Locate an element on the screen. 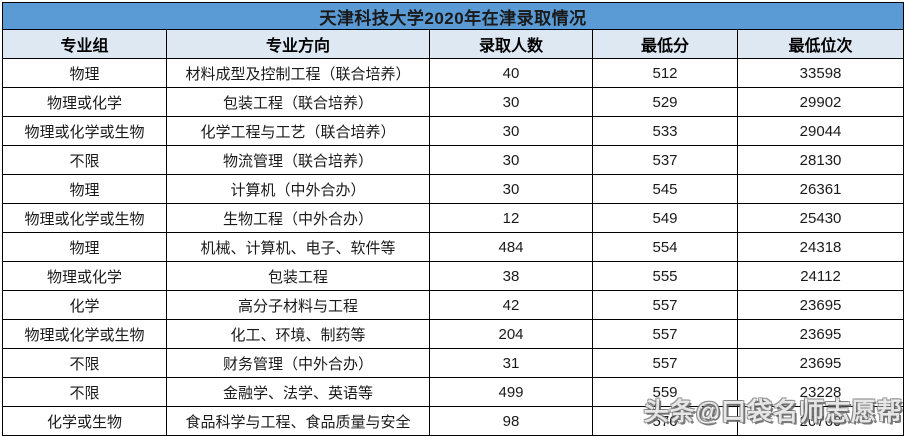 The height and width of the screenshot is (436, 906). cell-min-rank: 29044 is located at coordinates (820, 131).